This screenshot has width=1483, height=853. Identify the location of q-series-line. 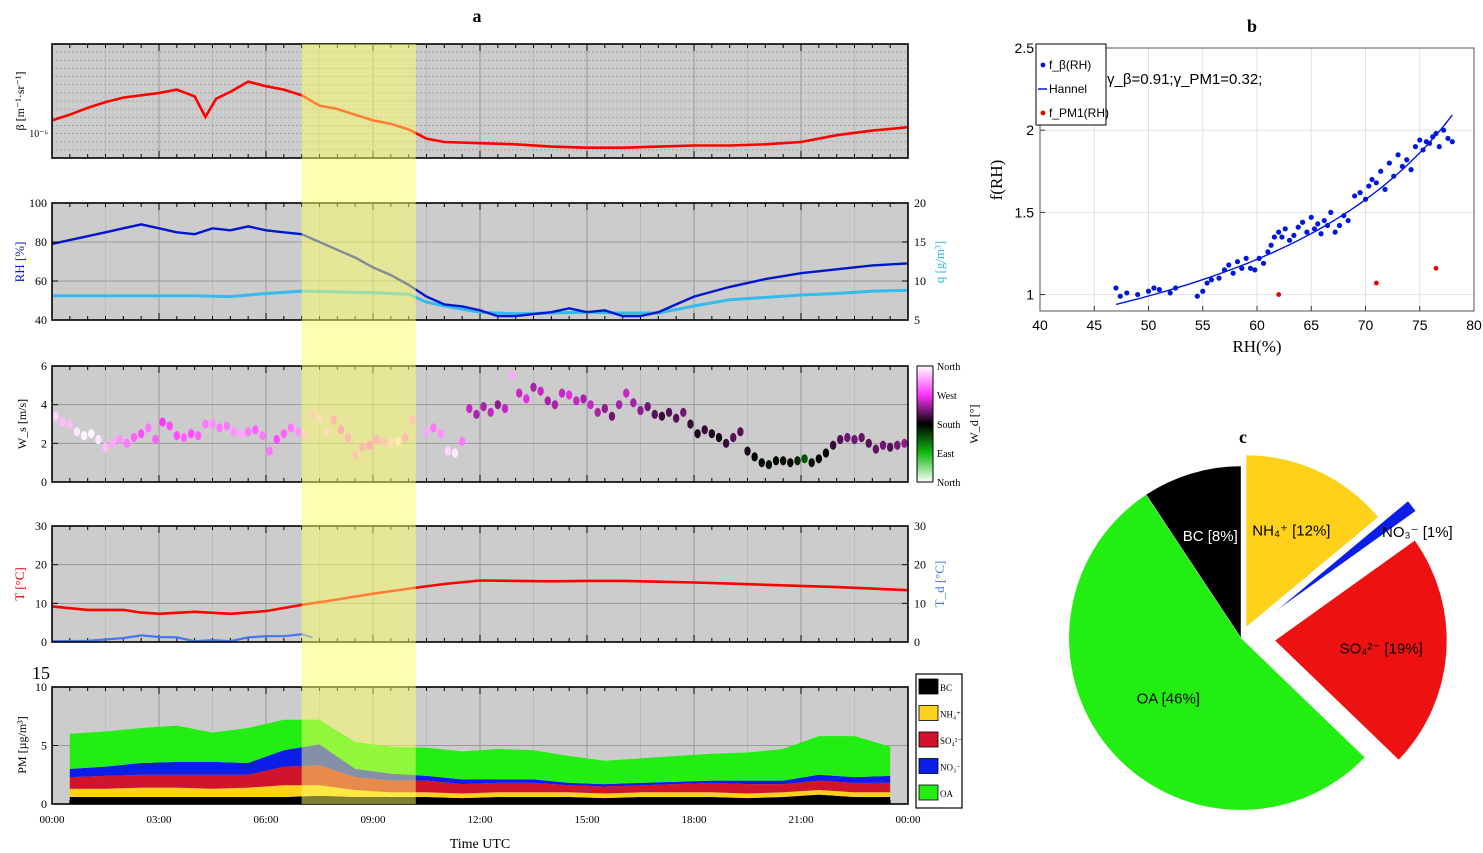
(480, 302).